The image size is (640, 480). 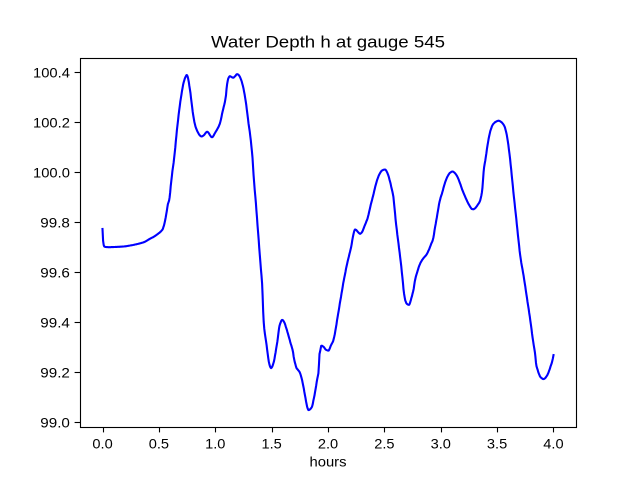 I want to click on svg-text: 3.5, so click(x=497, y=443).